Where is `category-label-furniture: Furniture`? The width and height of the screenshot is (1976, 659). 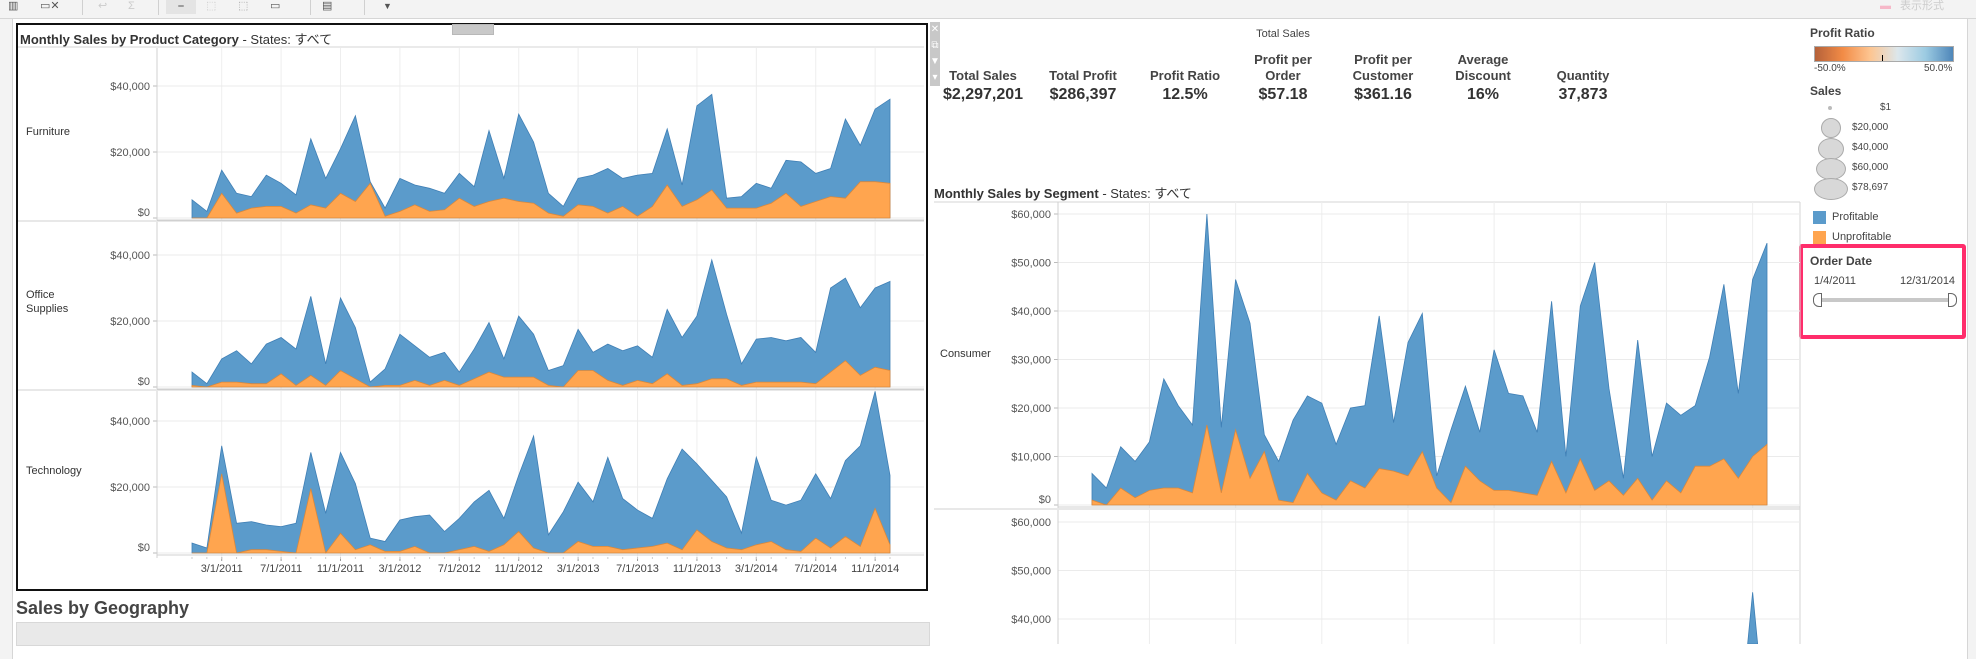
category-label-furniture: Furniture is located at coordinates (48, 132).